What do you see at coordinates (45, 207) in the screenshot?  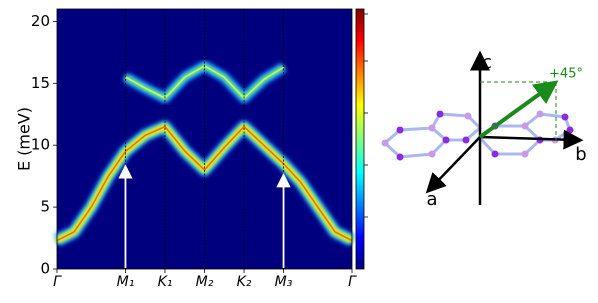 I see `y-tick-label: 5` at bounding box center [45, 207].